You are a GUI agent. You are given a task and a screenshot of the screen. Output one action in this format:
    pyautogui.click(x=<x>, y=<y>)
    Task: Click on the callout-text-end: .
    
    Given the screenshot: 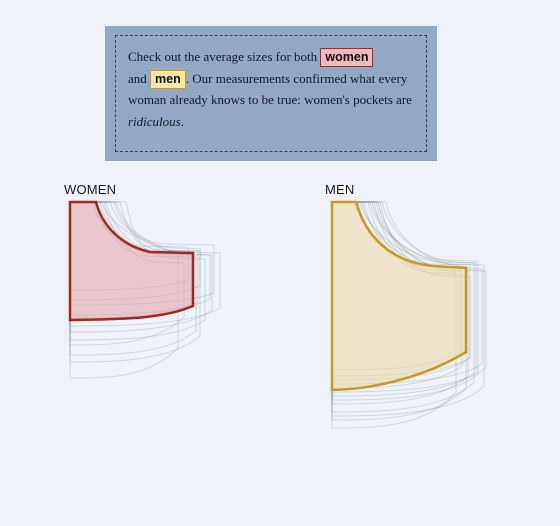 What is the action you would take?
    pyautogui.click(x=182, y=121)
    